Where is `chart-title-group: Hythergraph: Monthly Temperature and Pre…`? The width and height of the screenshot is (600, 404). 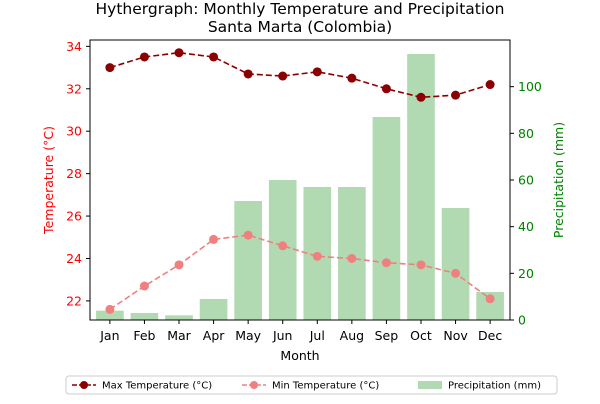
chart-title-group: Hythergraph: Monthly Temperature and Pre… is located at coordinates (300, 18).